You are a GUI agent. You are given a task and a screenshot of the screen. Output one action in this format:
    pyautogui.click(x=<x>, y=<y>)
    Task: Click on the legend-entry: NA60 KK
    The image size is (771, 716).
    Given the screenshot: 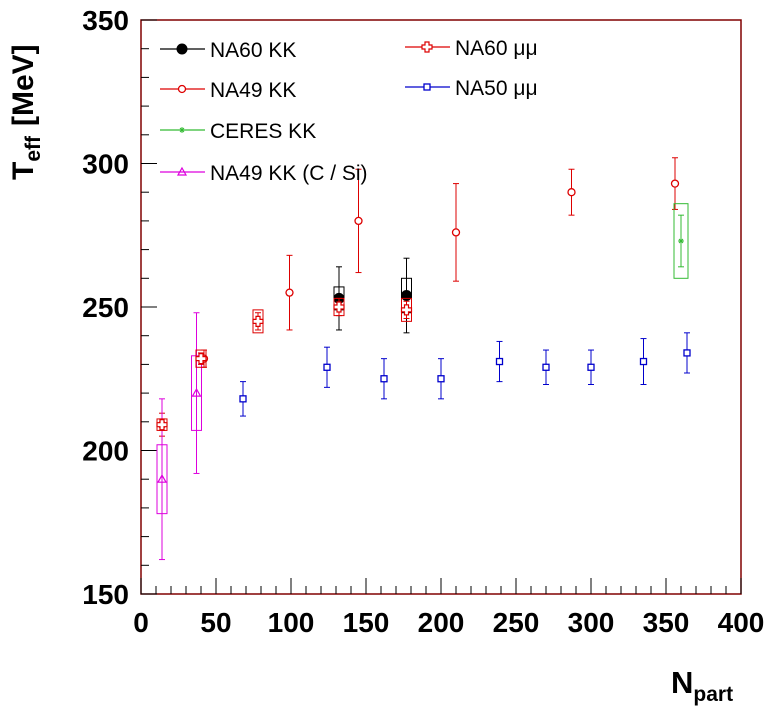 What is the action you would take?
    pyautogui.click(x=228, y=50)
    